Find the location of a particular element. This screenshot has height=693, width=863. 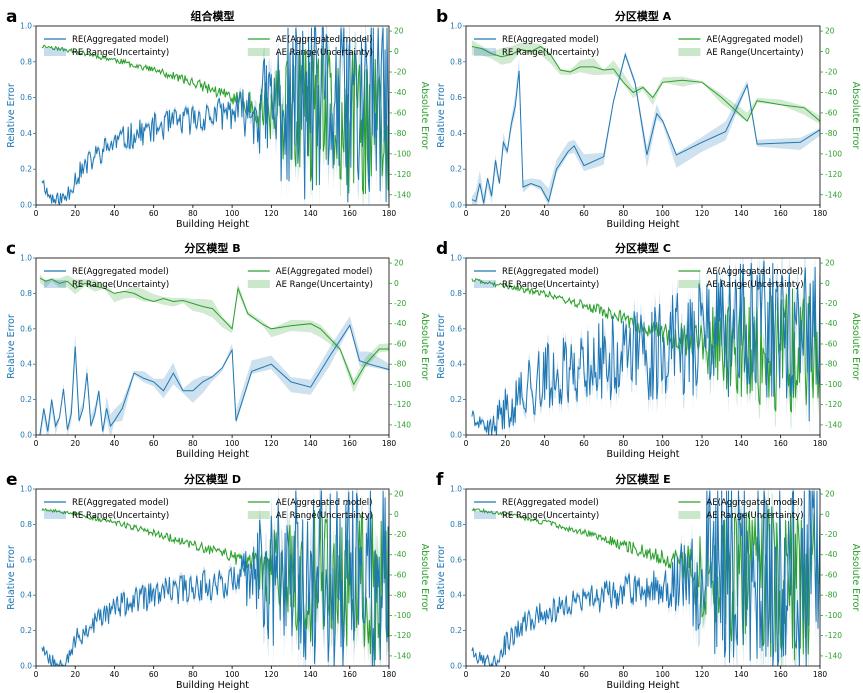

x-tick-label: 40 is located at coordinates (545, 674).